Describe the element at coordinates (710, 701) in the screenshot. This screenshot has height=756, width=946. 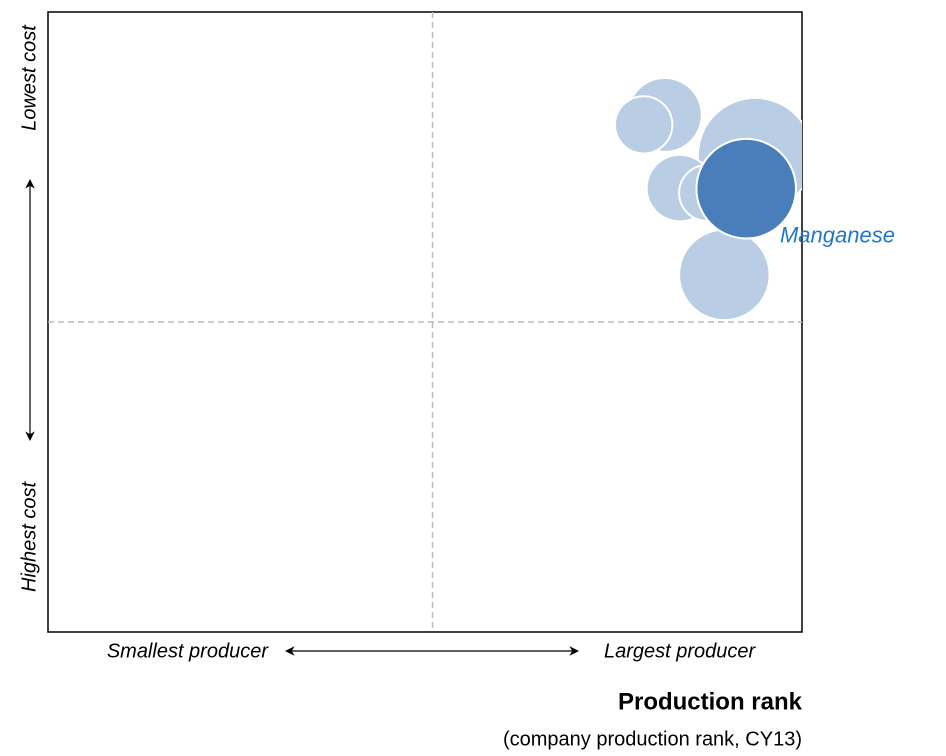
I see `x-axis-title: Production rank` at that location.